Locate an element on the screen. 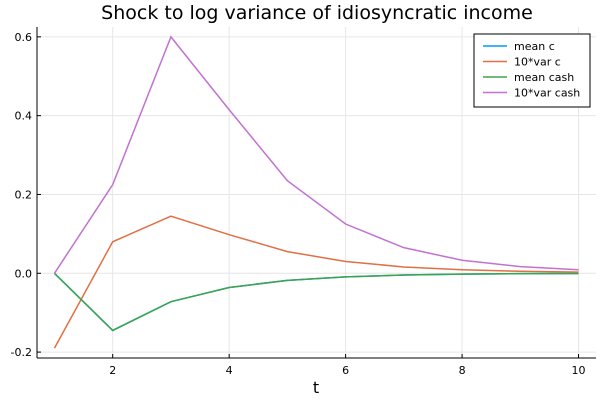 The height and width of the screenshot is (400, 600). legend-label: 10*var cash is located at coordinates (547, 93).